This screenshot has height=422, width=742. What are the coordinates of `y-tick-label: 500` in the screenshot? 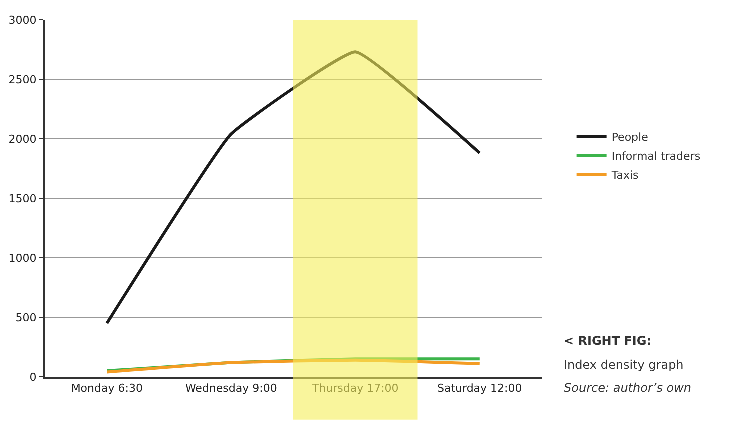 It's located at (26, 317).